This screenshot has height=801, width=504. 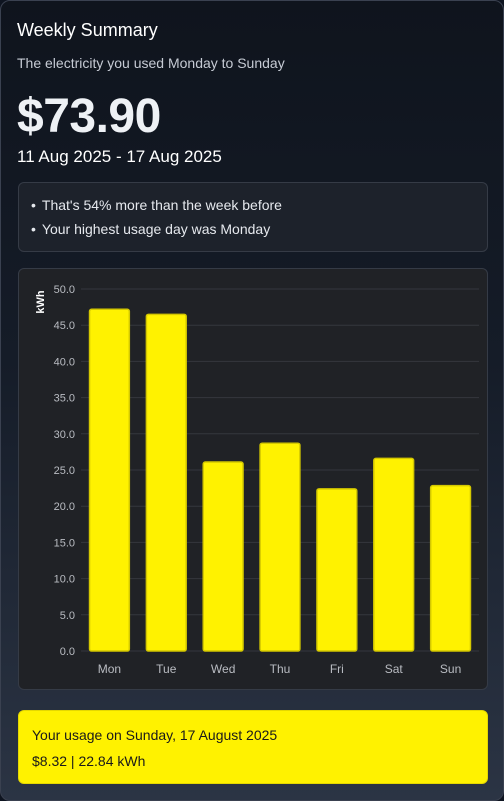 I want to click on bar-wed, so click(x=223, y=556).